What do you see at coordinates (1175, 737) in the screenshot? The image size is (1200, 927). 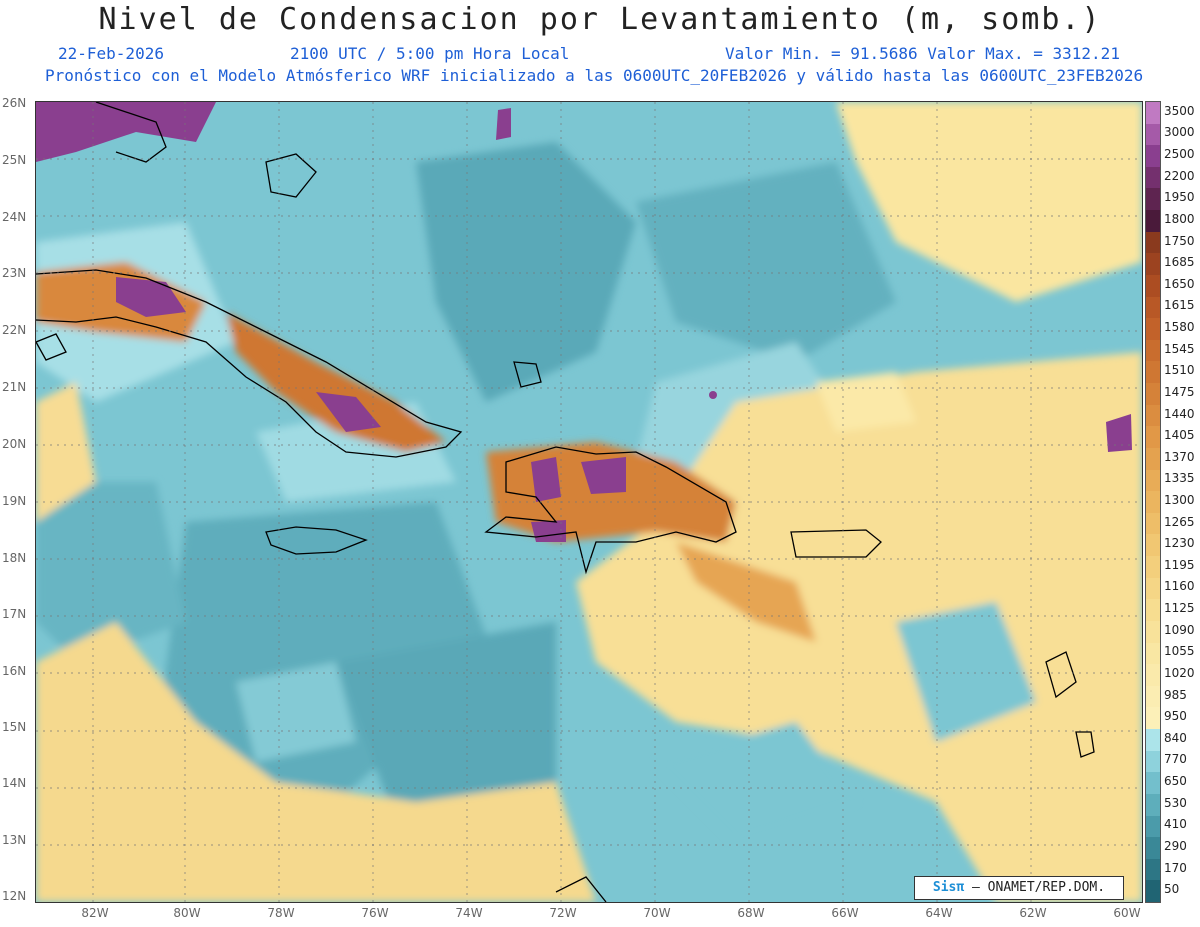 I see `colorbar-label: 840` at bounding box center [1175, 737].